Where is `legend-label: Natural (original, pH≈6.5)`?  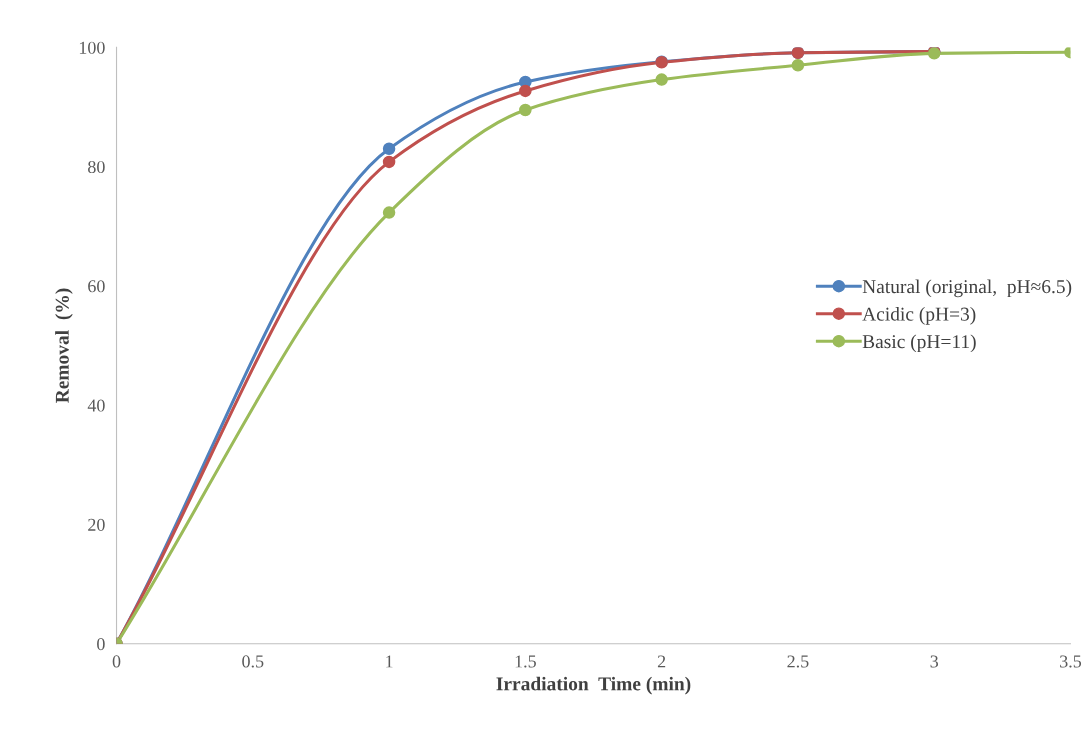 legend-label: Natural (original, pH≈6.5) is located at coordinates (967, 288).